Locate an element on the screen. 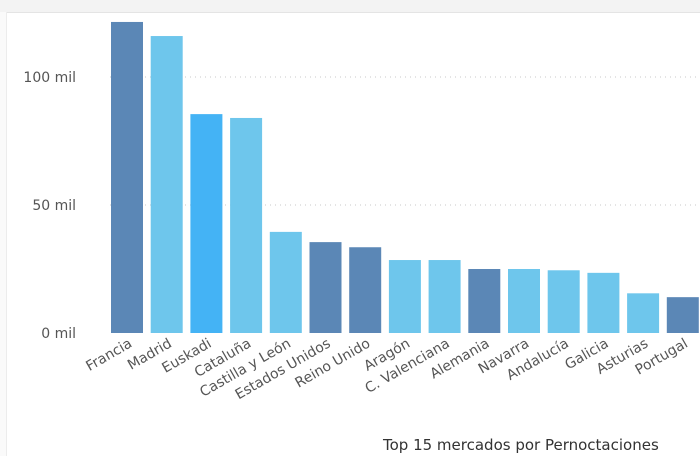  chart-title: Top 15 mercados por Pernoctaciones is located at coordinates (521, 445).